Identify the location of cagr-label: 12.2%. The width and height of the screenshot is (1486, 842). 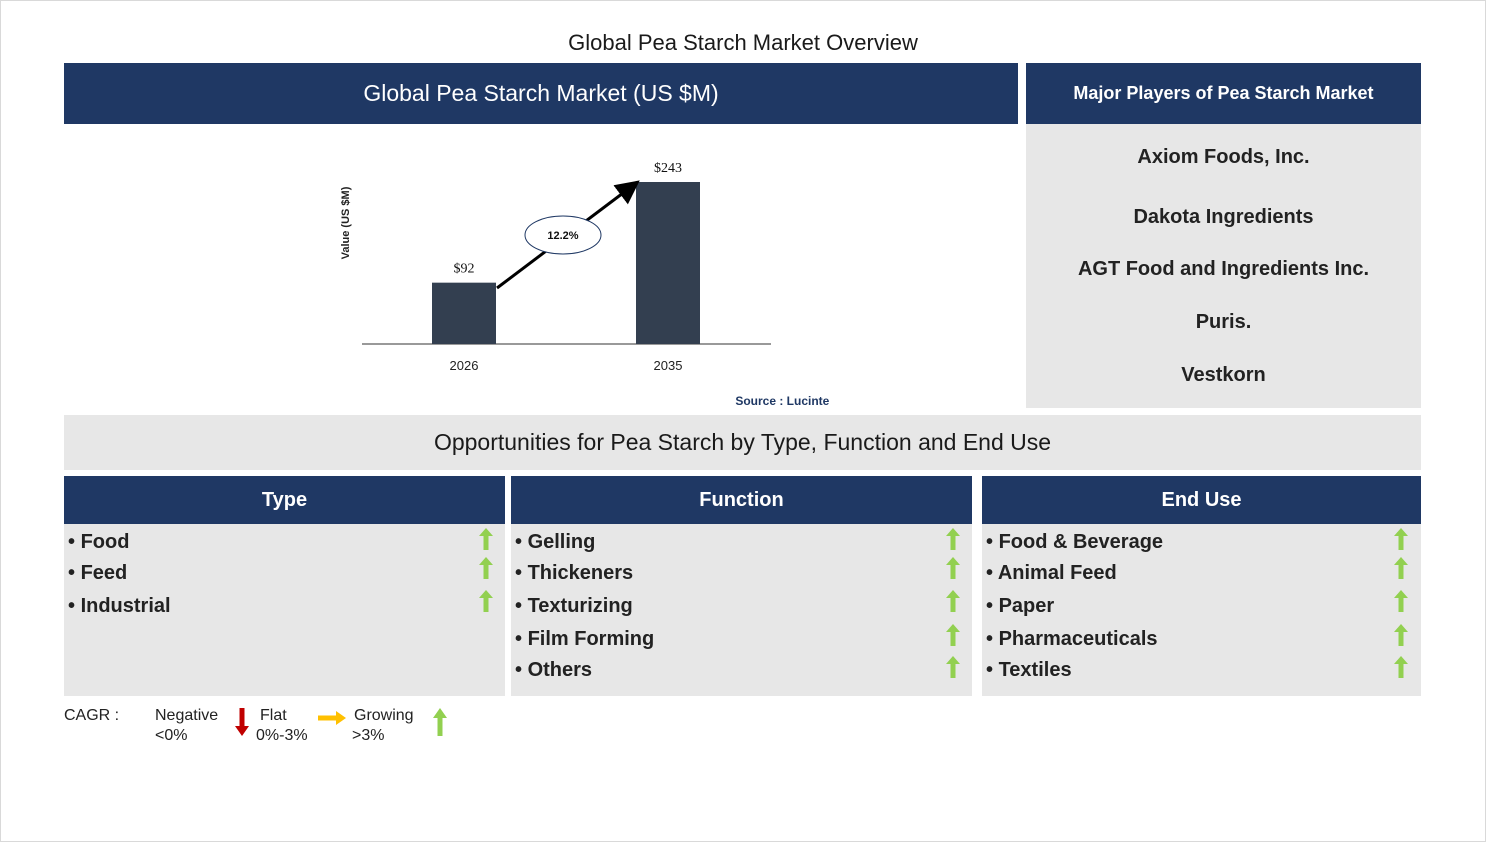
(562, 236).